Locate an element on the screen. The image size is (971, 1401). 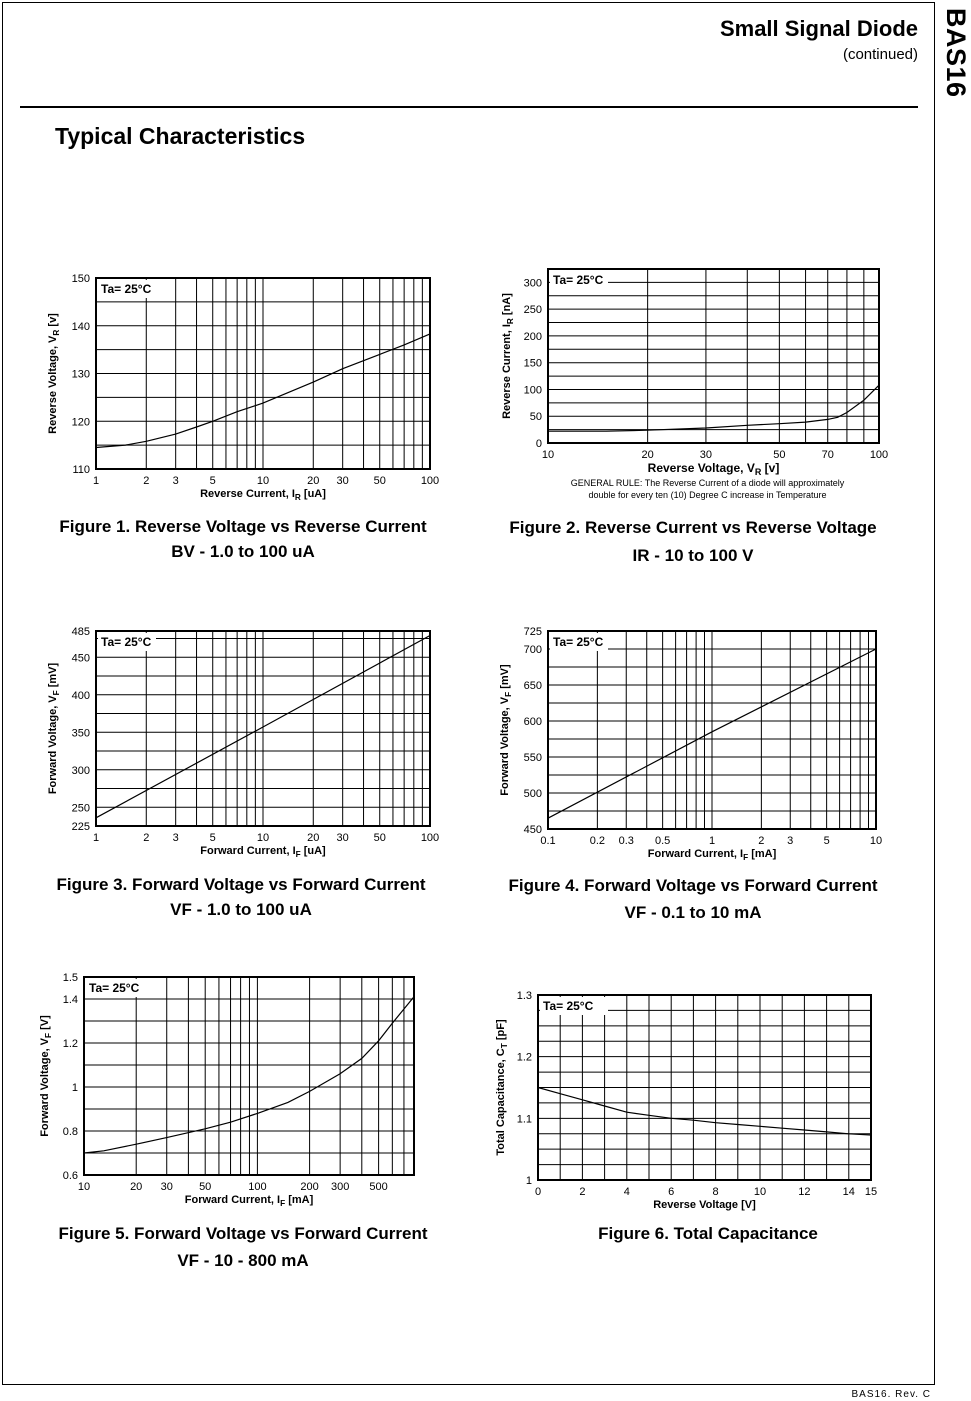
y-tick-label: 550 is located at coordinates (533, 758).